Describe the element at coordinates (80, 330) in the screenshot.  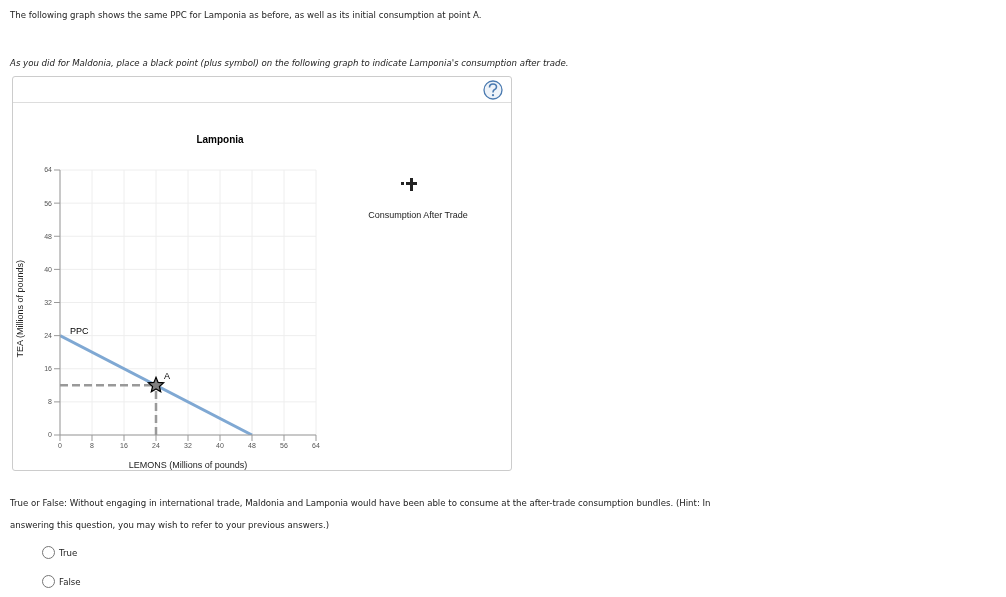
I see `series-label: PPC` at that location.